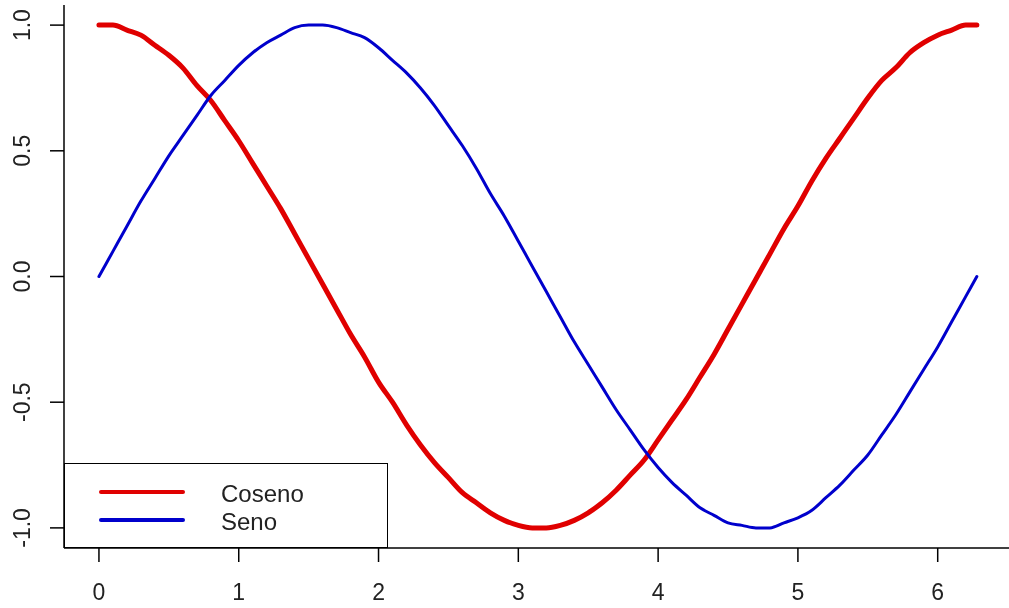 The image size is (1009, 608). What do you see at coordinates (518, 592) in the screenshot?
I see `x-tick-label: 3` at bounding box center [518, 592].